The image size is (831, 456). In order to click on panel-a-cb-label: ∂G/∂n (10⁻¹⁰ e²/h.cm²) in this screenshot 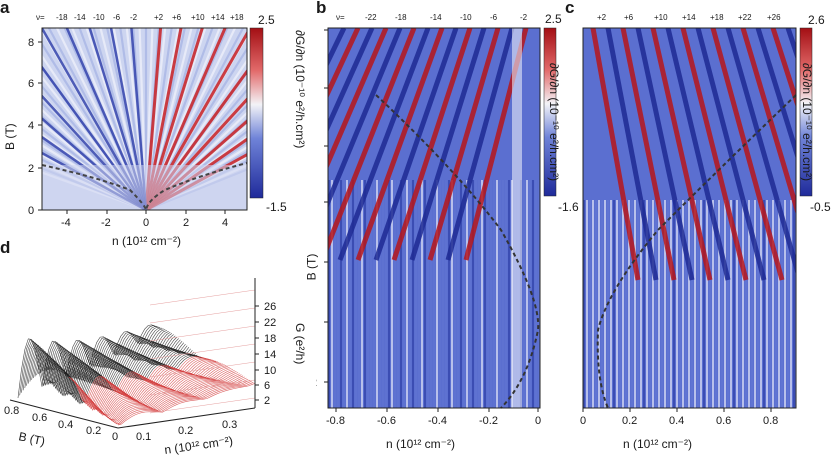, I will do `click(300, 89)`.